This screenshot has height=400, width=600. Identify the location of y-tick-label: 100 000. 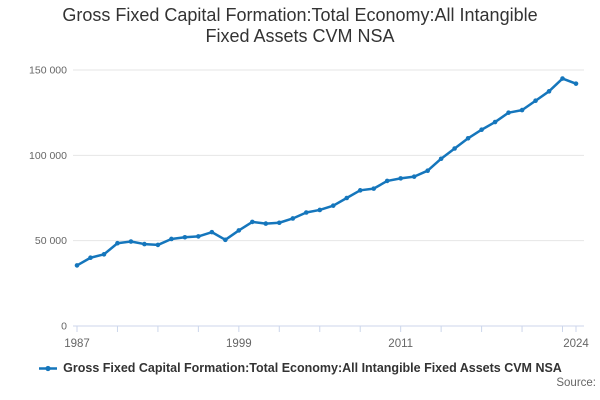
(48, 156).